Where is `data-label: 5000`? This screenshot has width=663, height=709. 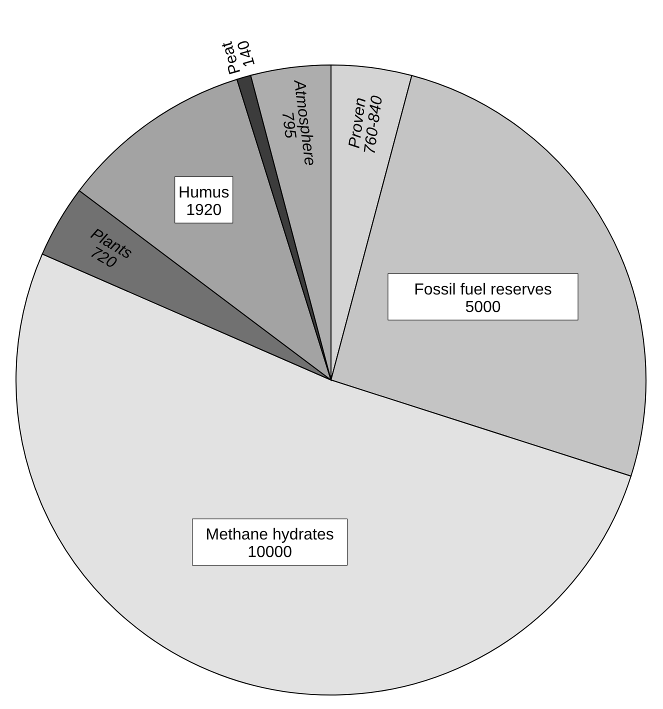
data-label: 5000 is located at coordinates (483, 307).